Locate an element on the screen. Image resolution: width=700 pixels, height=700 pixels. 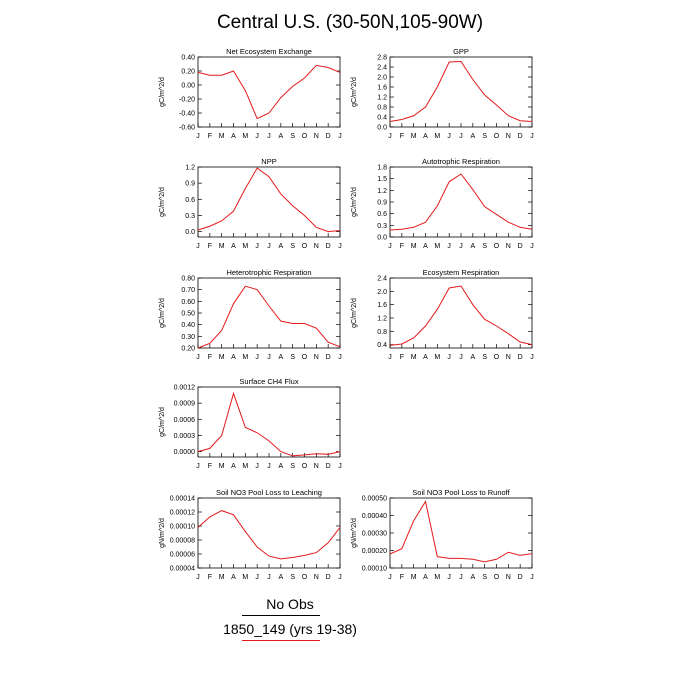
y-tick-label: 0.40 is located at coordinates (188, 325).